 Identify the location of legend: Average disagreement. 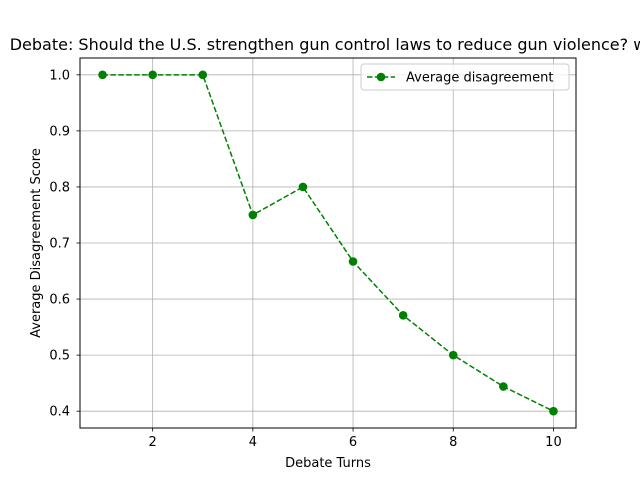
(465, 77).